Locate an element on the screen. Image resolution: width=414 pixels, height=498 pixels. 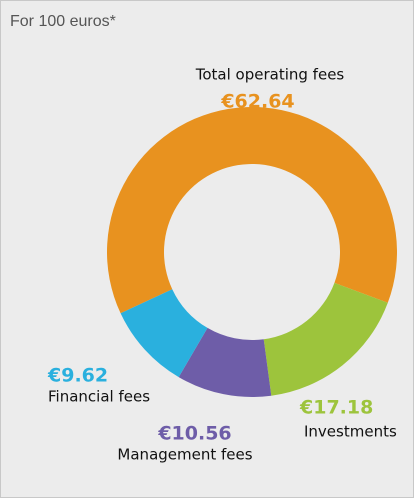
category-label: Financial fees is located at coordinates (99, 397).